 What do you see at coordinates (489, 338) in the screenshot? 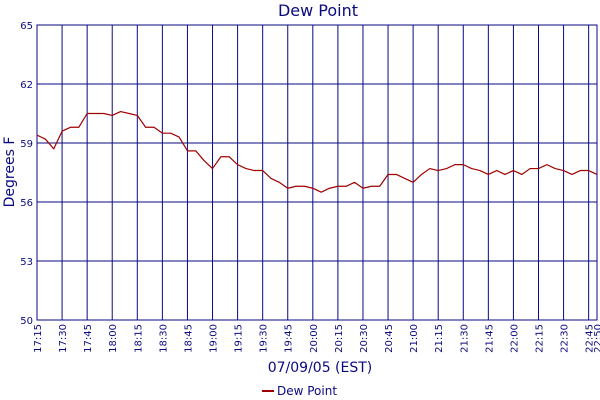
I see `x-tick-label: 21:45` at bounding box center [489, 338].